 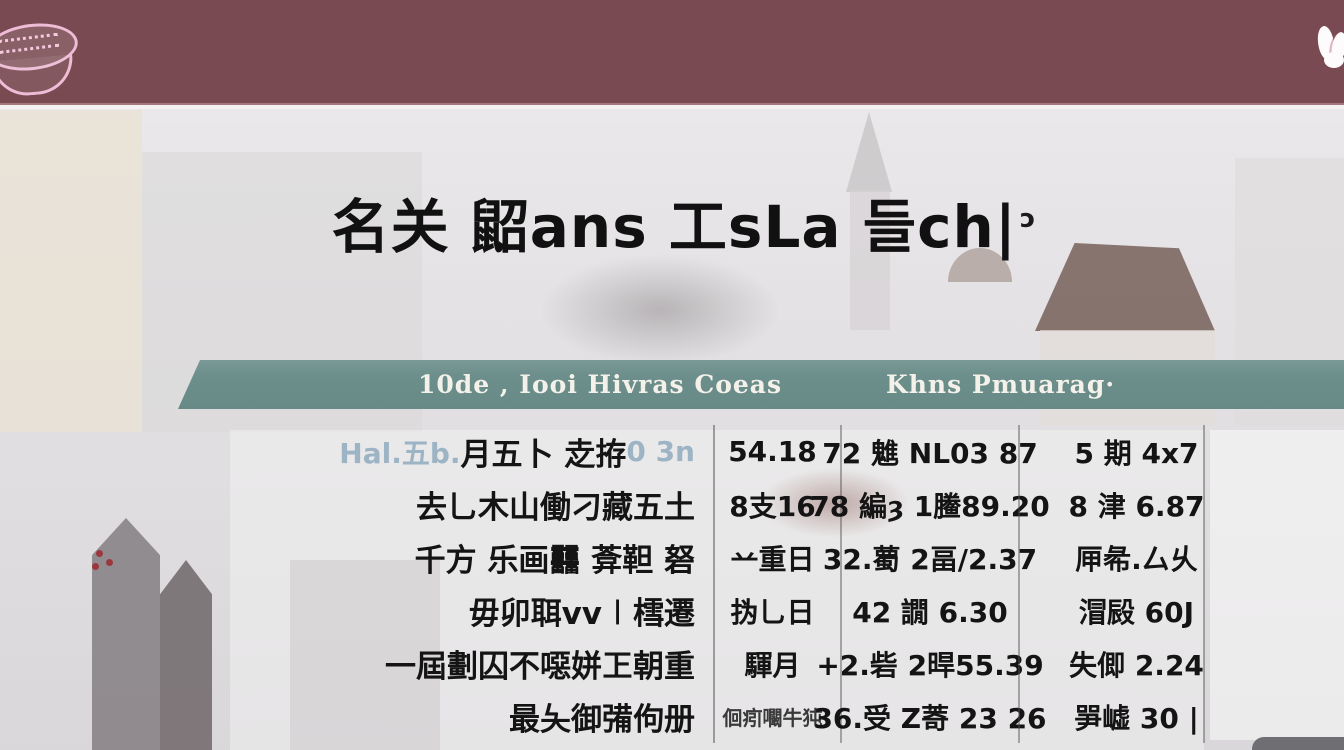 I want to click on row-label: 千方 乐画䨻 葊靼 砮, so click(x=554, y=561).